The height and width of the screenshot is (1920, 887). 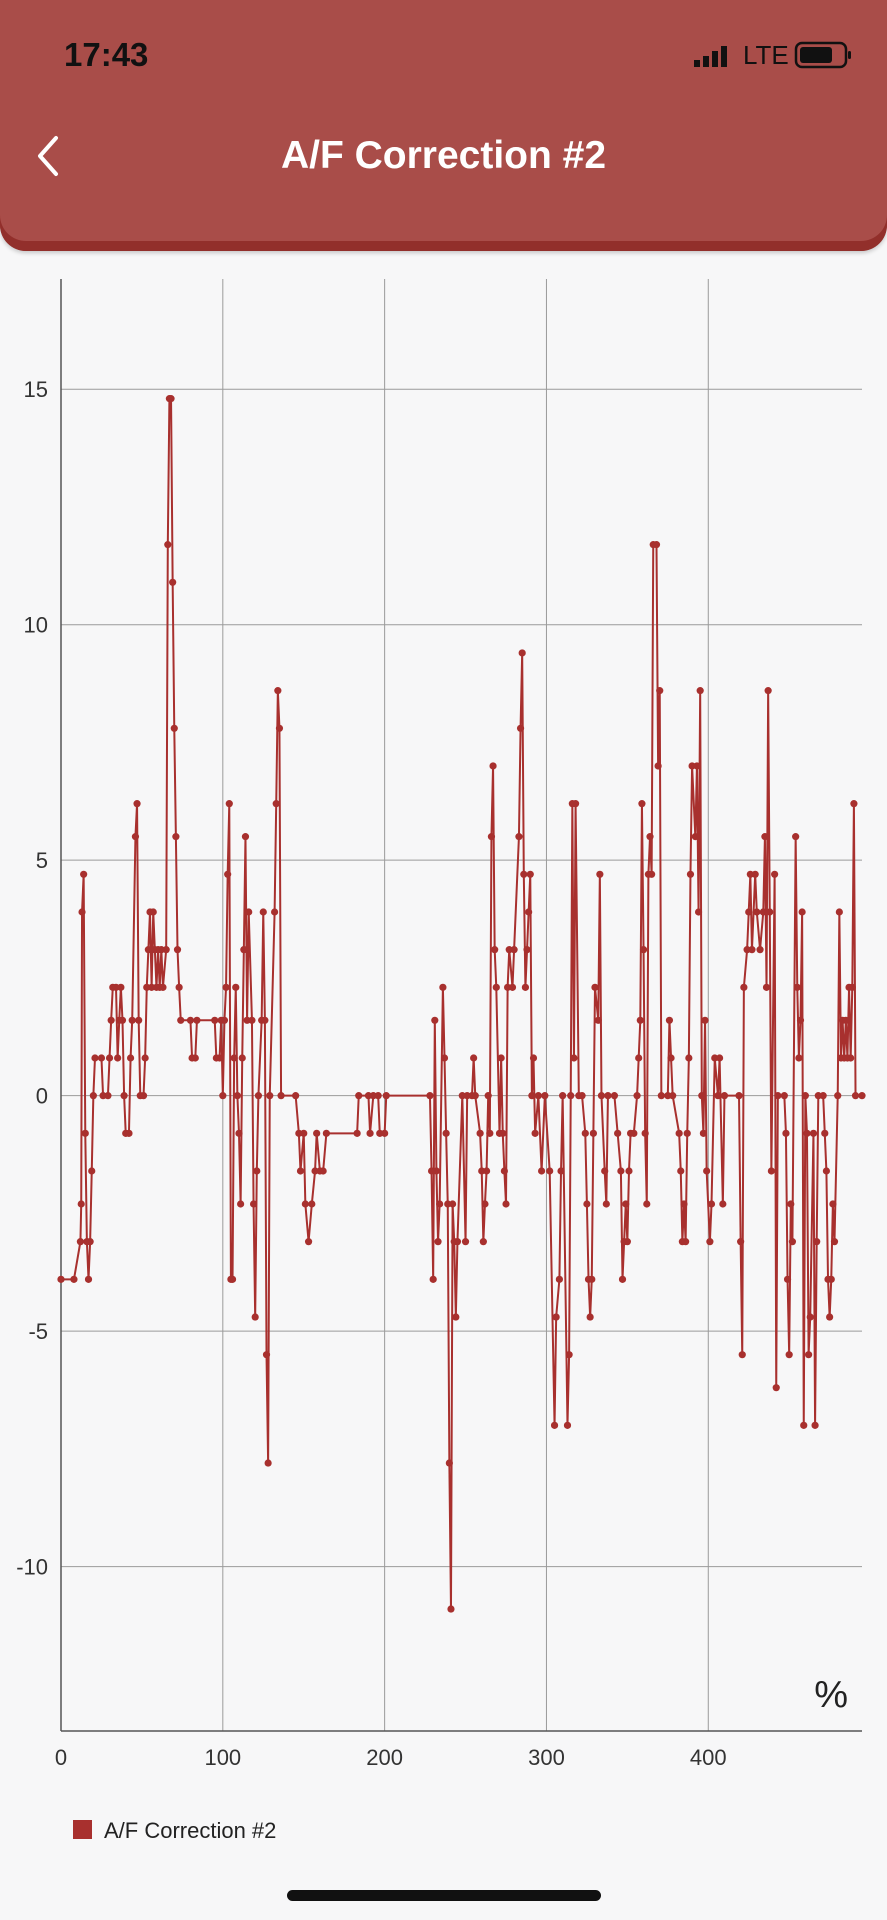 I want to click on legend-label: A/F Correction #2, so click(x=190, y=1830).